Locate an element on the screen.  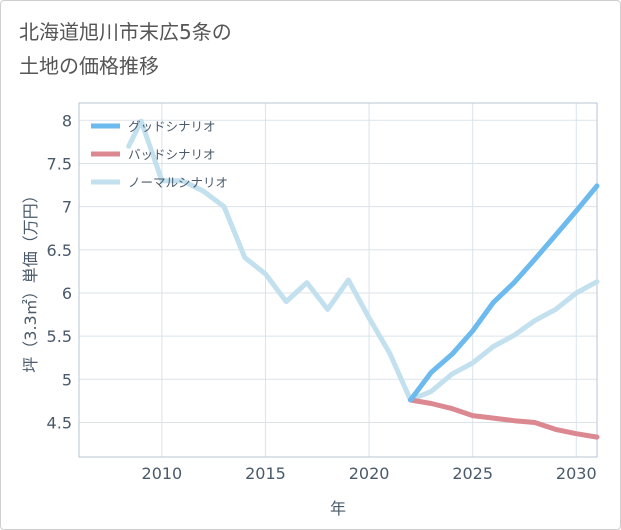
chart-title: 北海道旭川市末広5条の 土地の価格推移 is located at coordinates (125, 49).